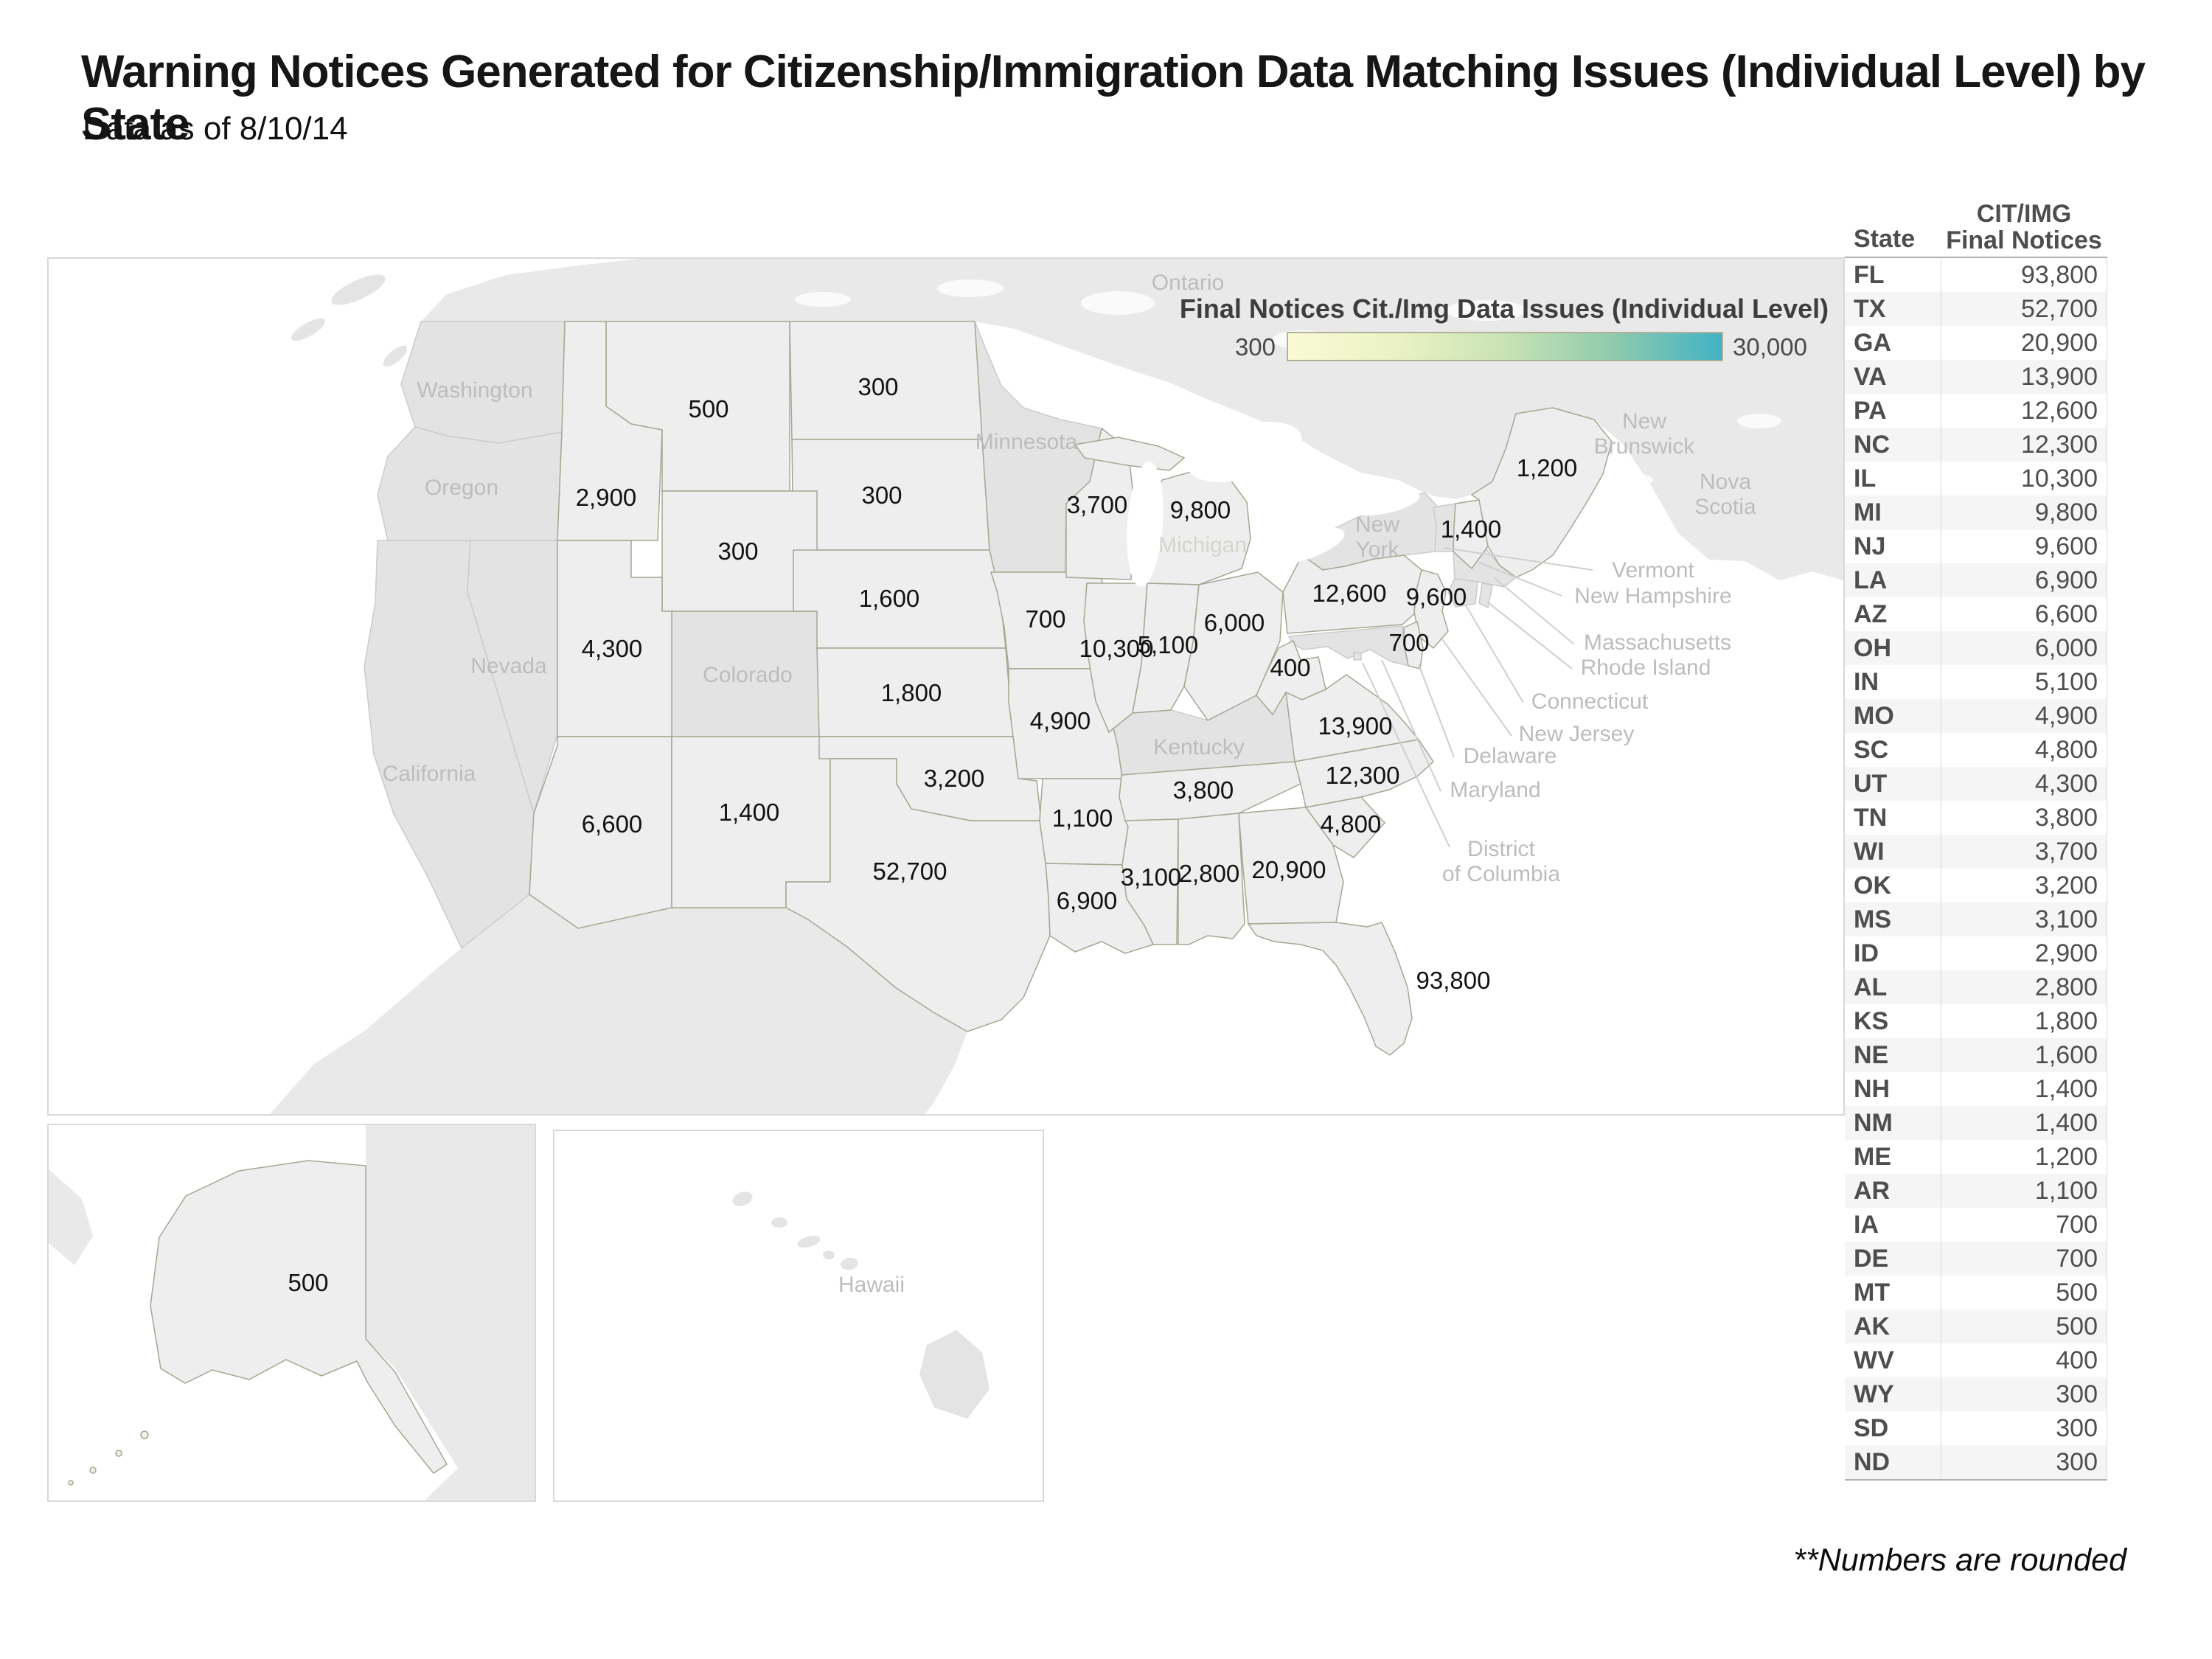 The width and height of the screenshot is (2212, 1659). Describe the element at coordinates (2024, 240) in the screenshot. I see `table-header-line2: Final Notices` at that location.